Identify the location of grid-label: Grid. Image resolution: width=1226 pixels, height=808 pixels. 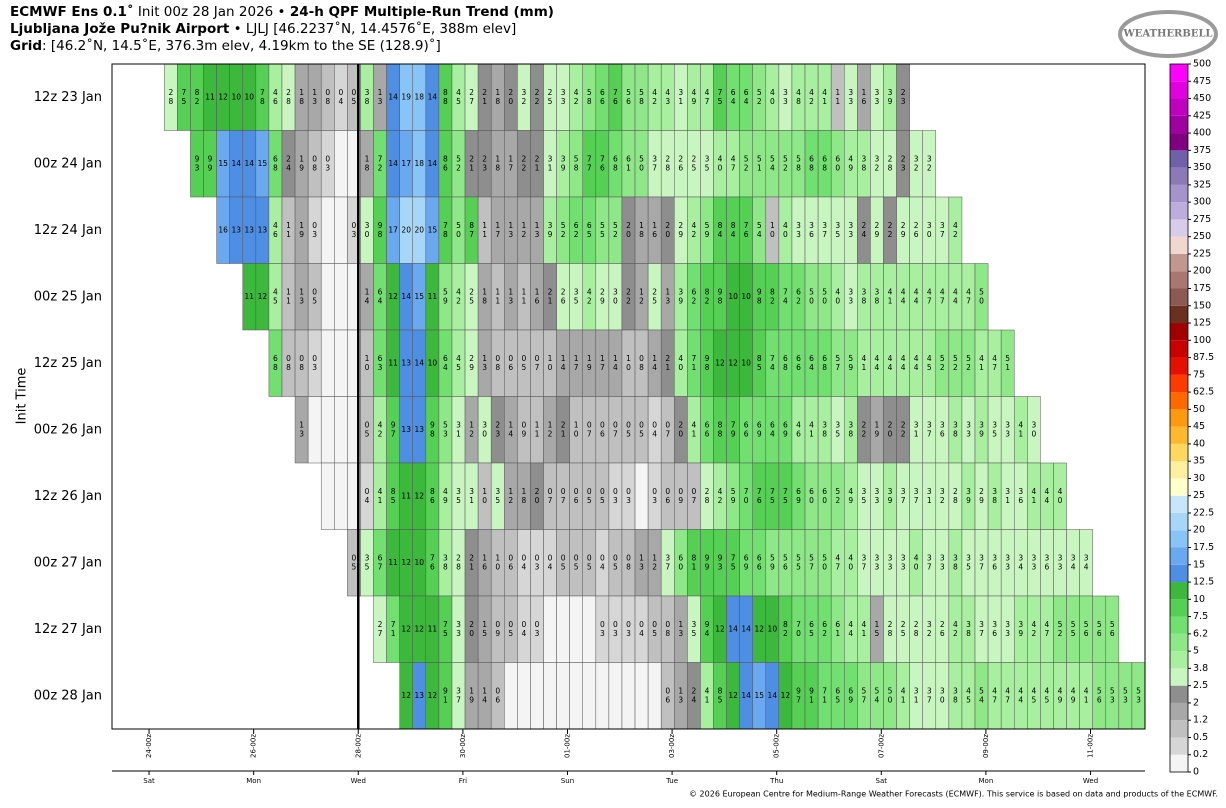
(26, 46).